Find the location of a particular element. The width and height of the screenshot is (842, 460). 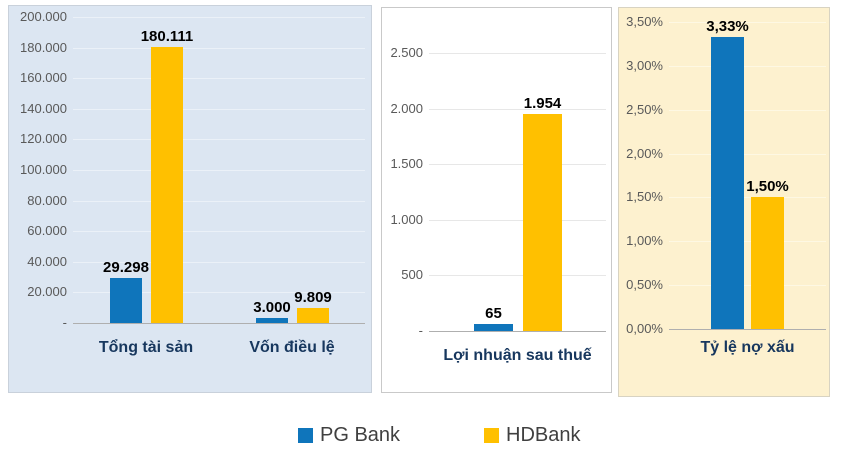

y-tick-label: 100.000 is located at coordinates (43, 169).